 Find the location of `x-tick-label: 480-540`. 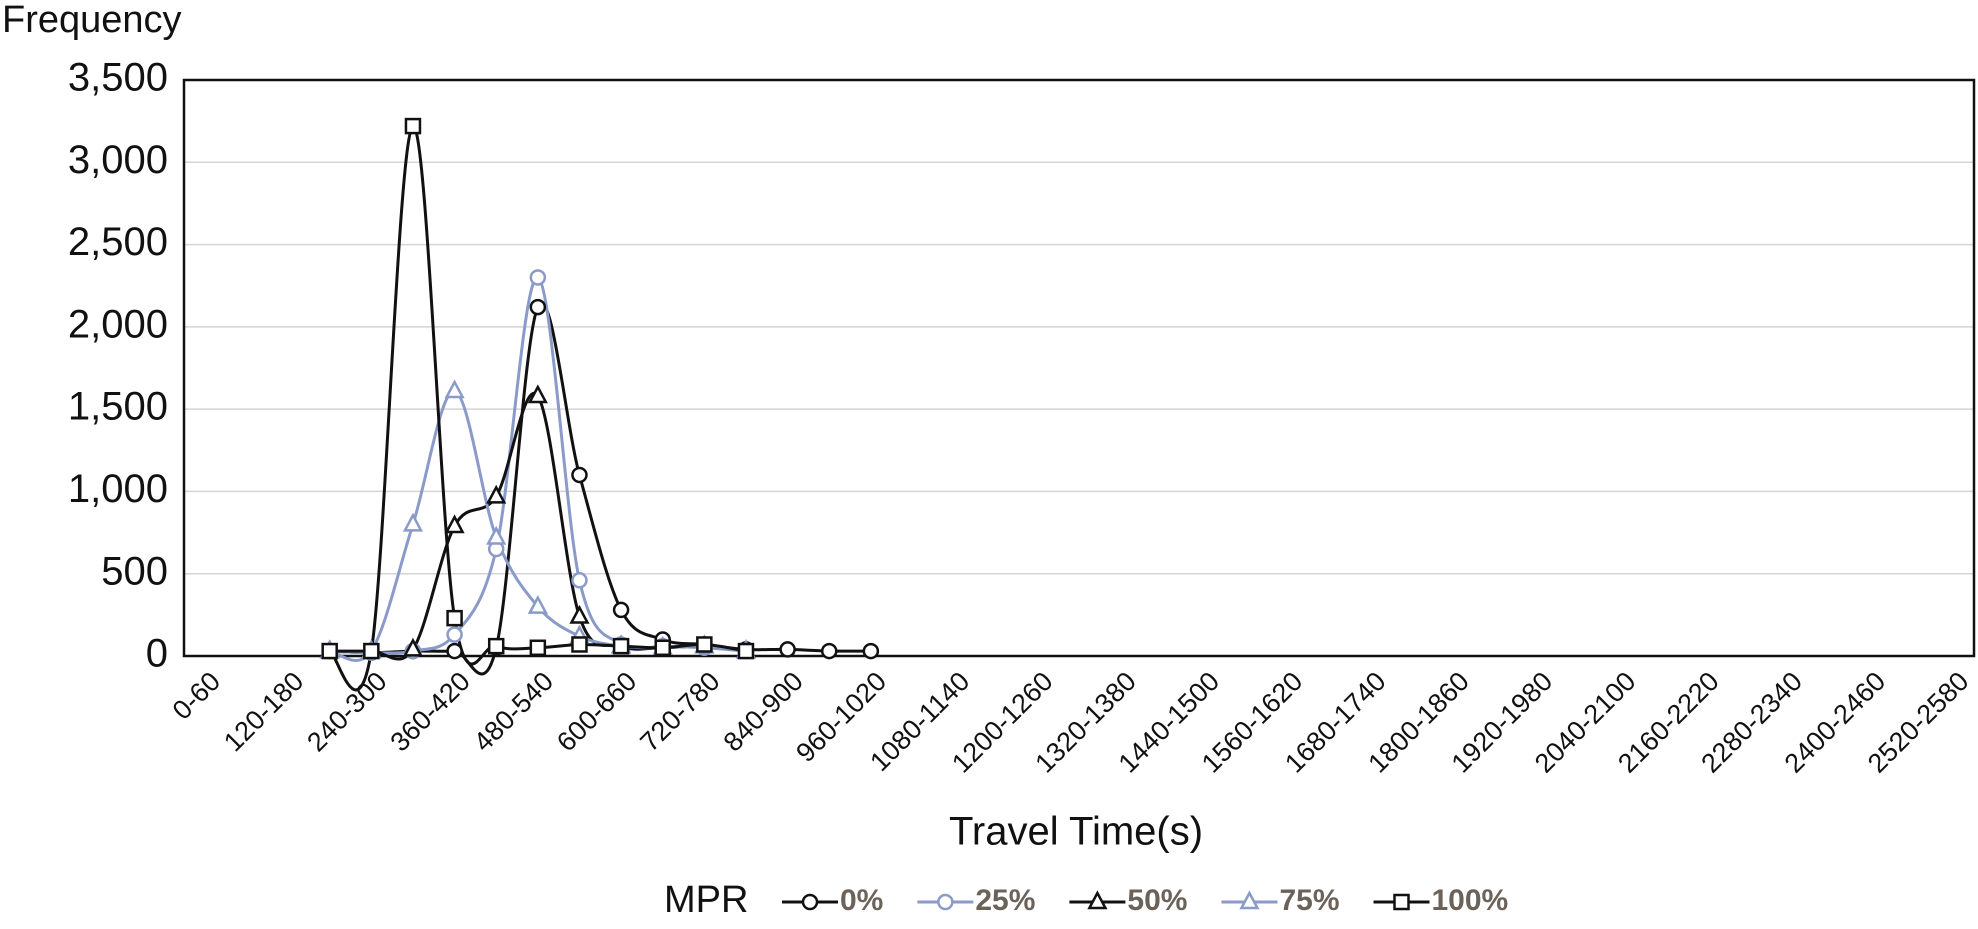

x-tick-label: 480-540 is located at coordinates (513, 711).